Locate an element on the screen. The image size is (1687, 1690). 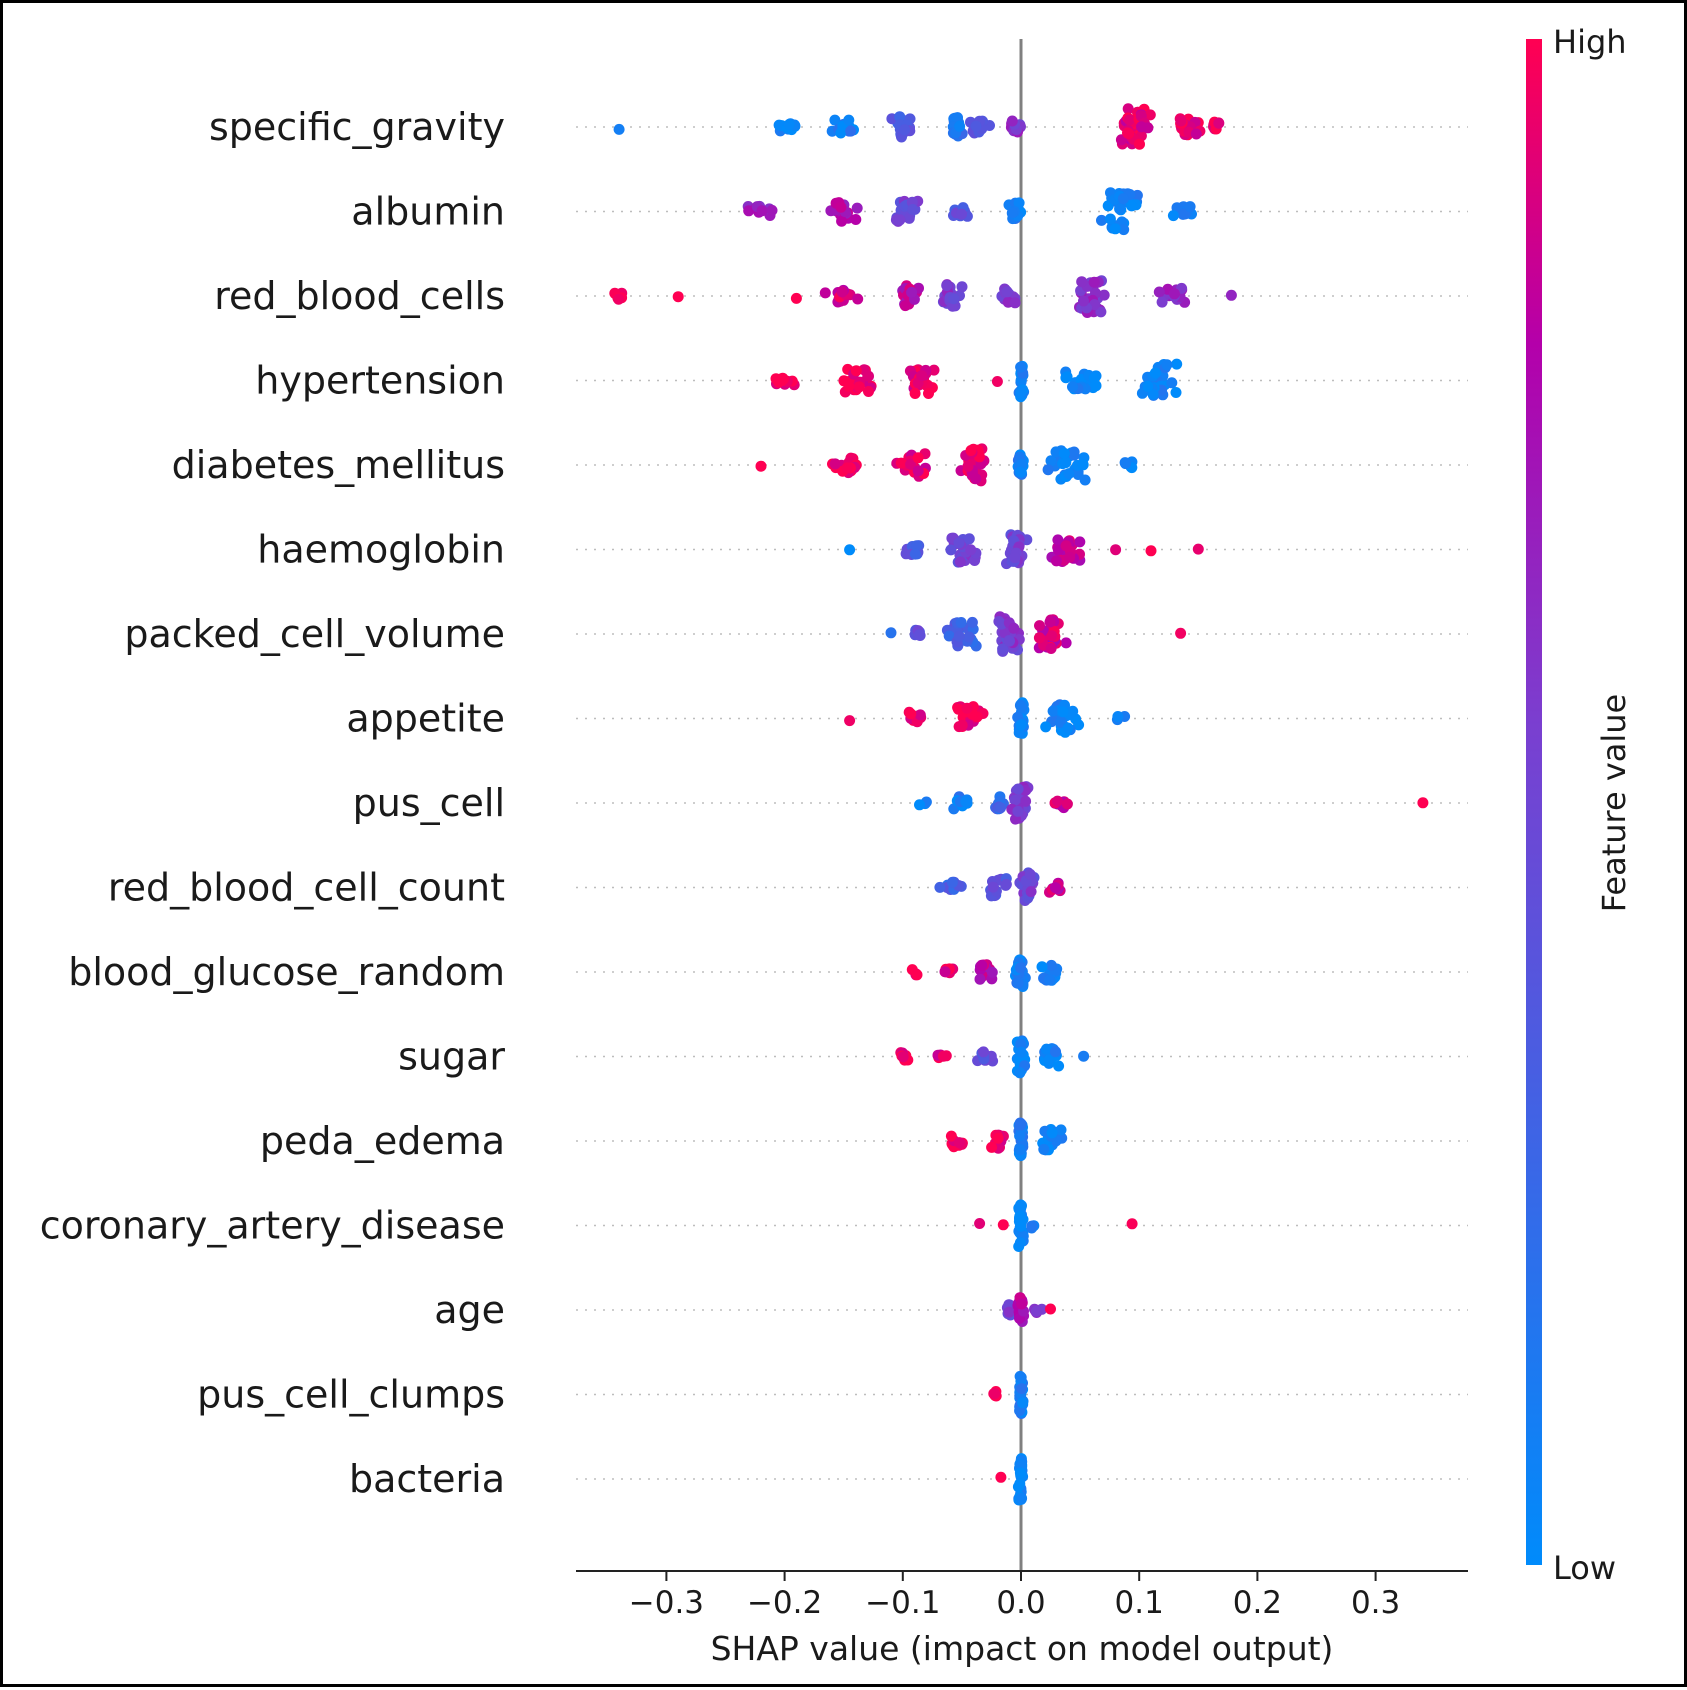
x-tick-label: −0.1 is located at coordinates (902, 1603).